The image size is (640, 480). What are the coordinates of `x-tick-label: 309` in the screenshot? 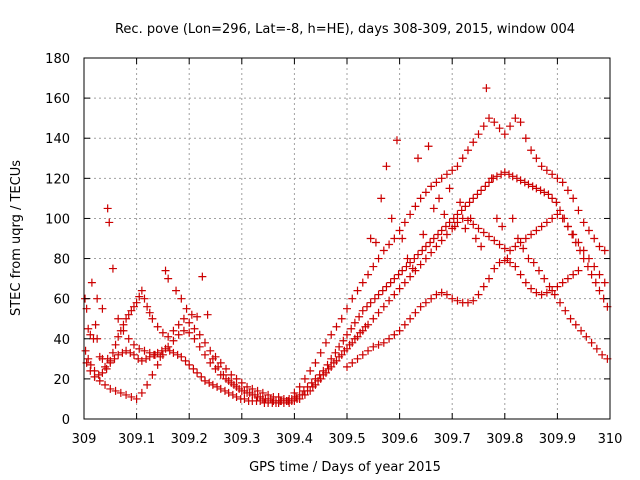 It's located at (84, 439).